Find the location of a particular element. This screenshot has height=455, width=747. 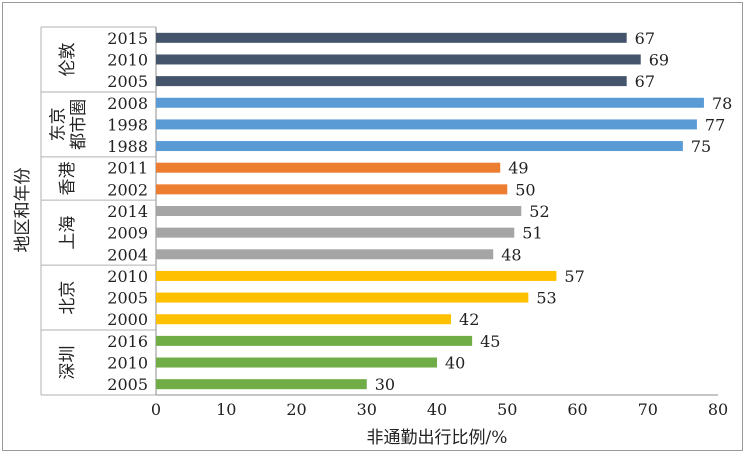

x-tick-label: 40 is located at coordinates (437, 409).